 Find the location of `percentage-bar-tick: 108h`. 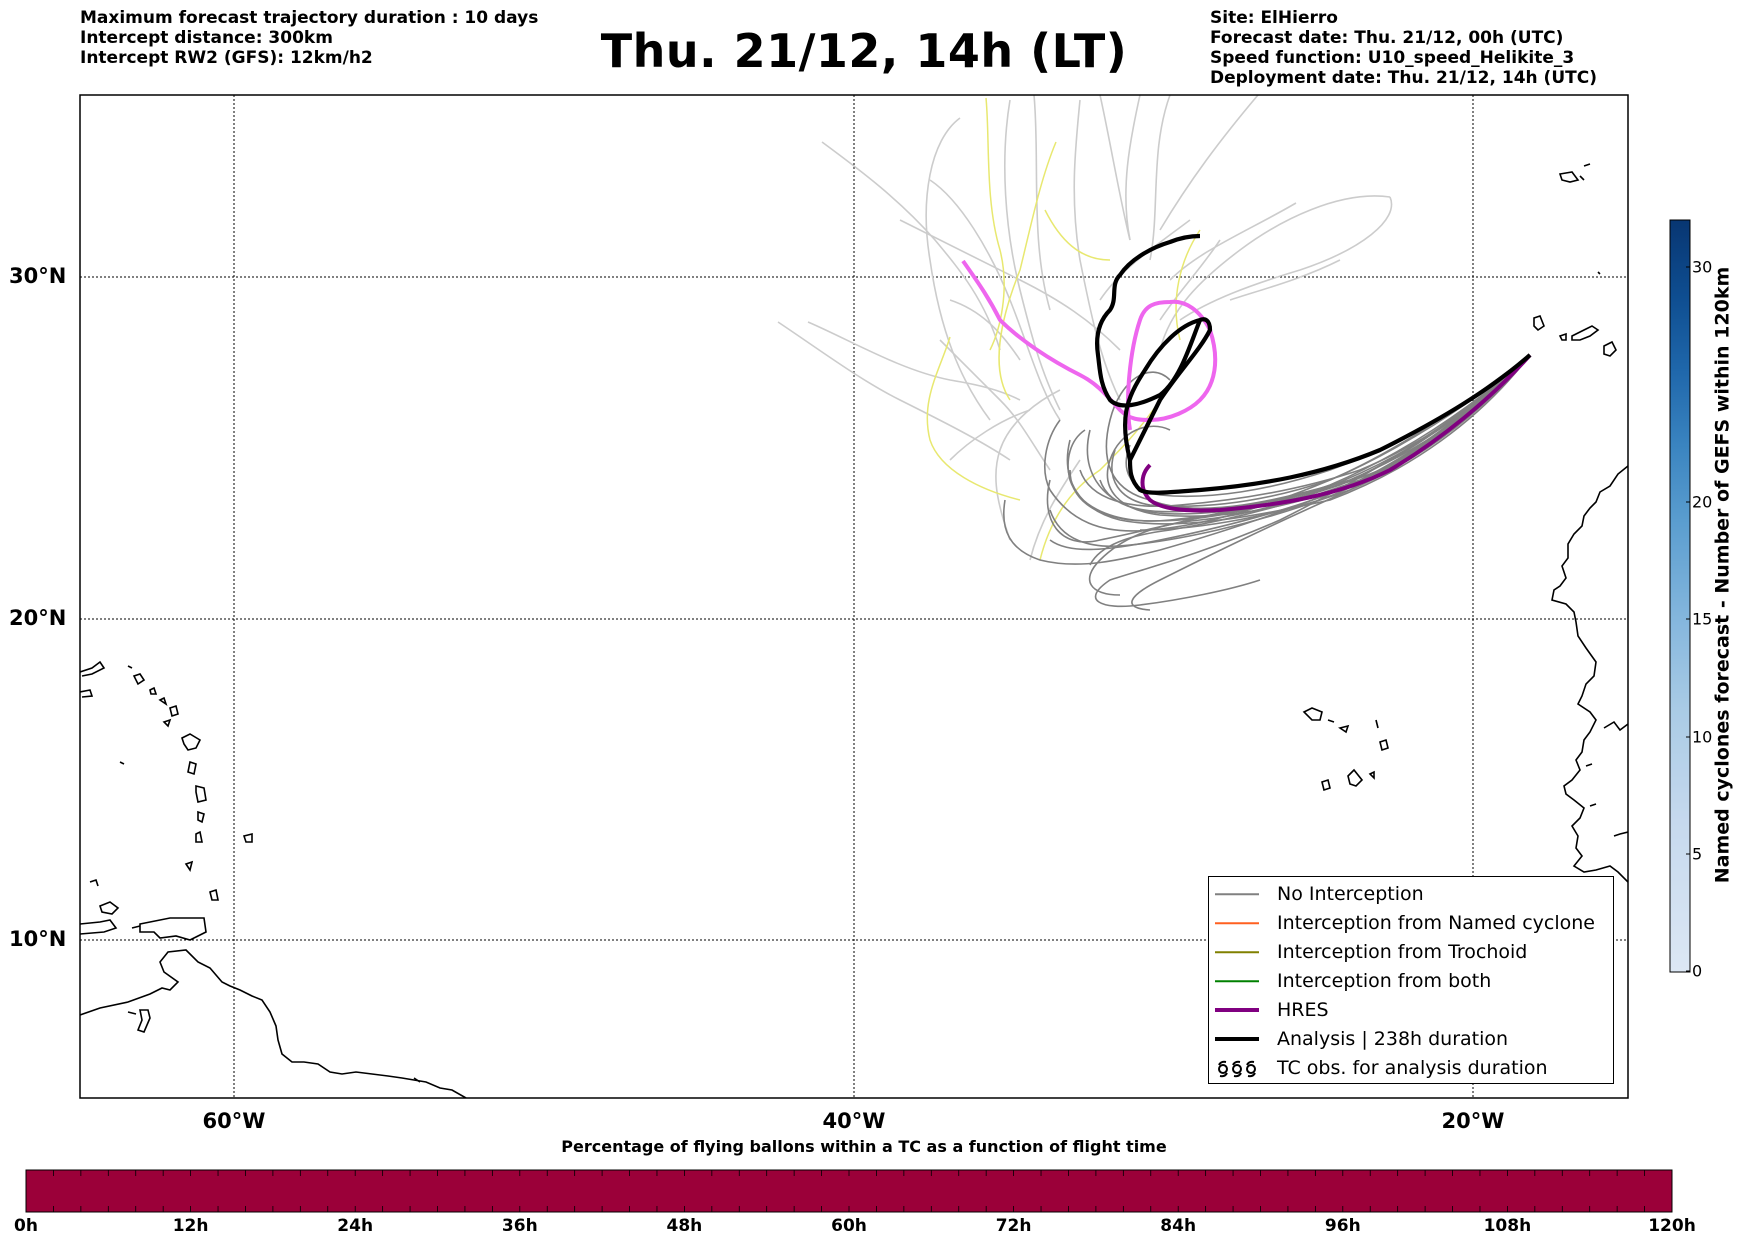

percentage-bar-tick: 108h is located at coordinates (1507, 1226).